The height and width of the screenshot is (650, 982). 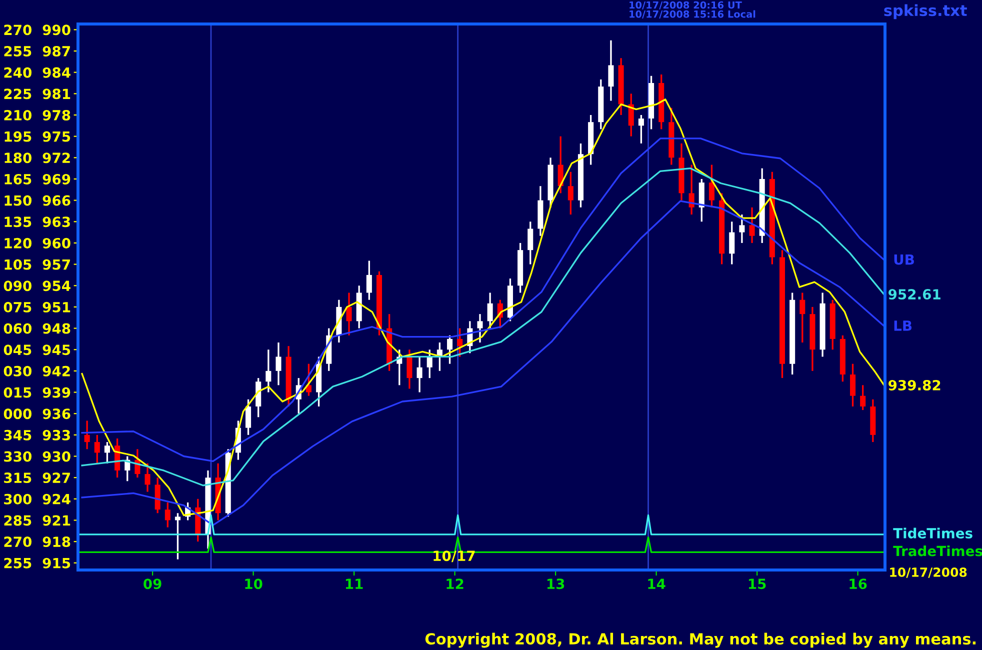 What do you see at coordinates (56, 371) in the screenshot?
I see `y-tick-label: 942` at bounding box center [56, 371].